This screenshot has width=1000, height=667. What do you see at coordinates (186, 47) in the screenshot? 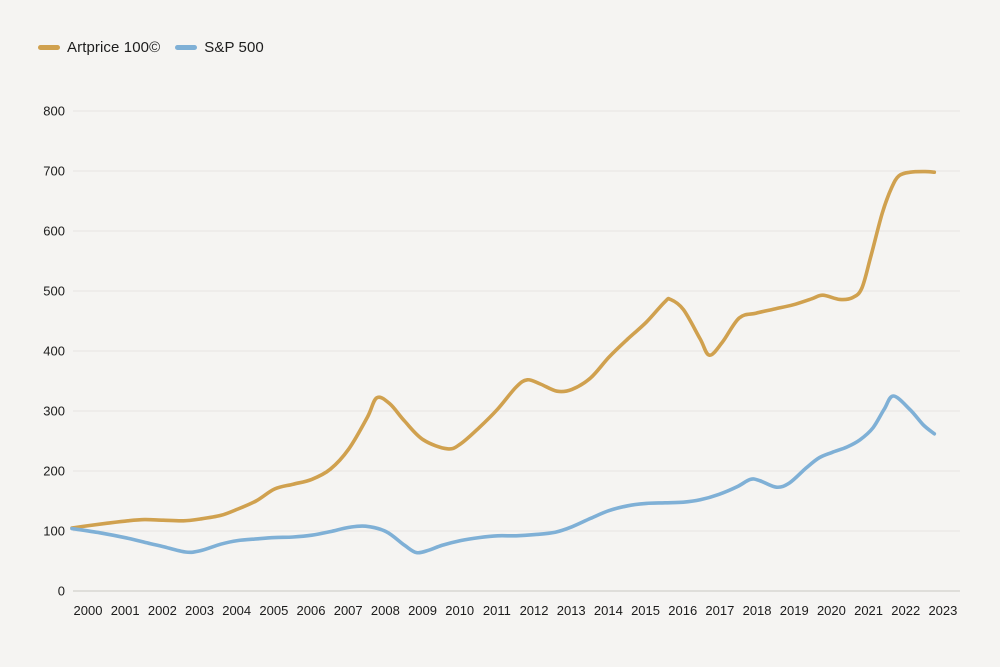
I see `sp500-legend-swatch-icon` at bounding box center [186, 47].